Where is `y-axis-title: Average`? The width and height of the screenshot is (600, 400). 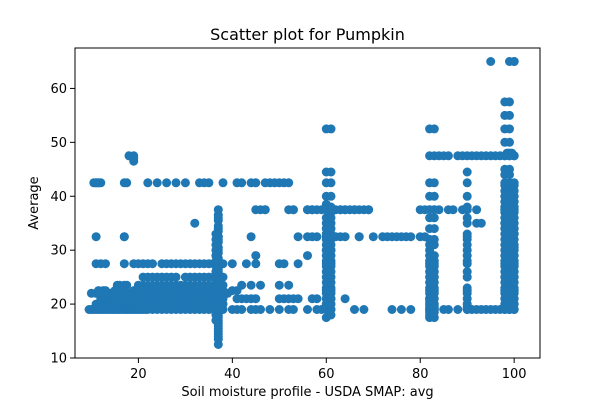 y-axis-title: Average is located at coordinates (34, 202).